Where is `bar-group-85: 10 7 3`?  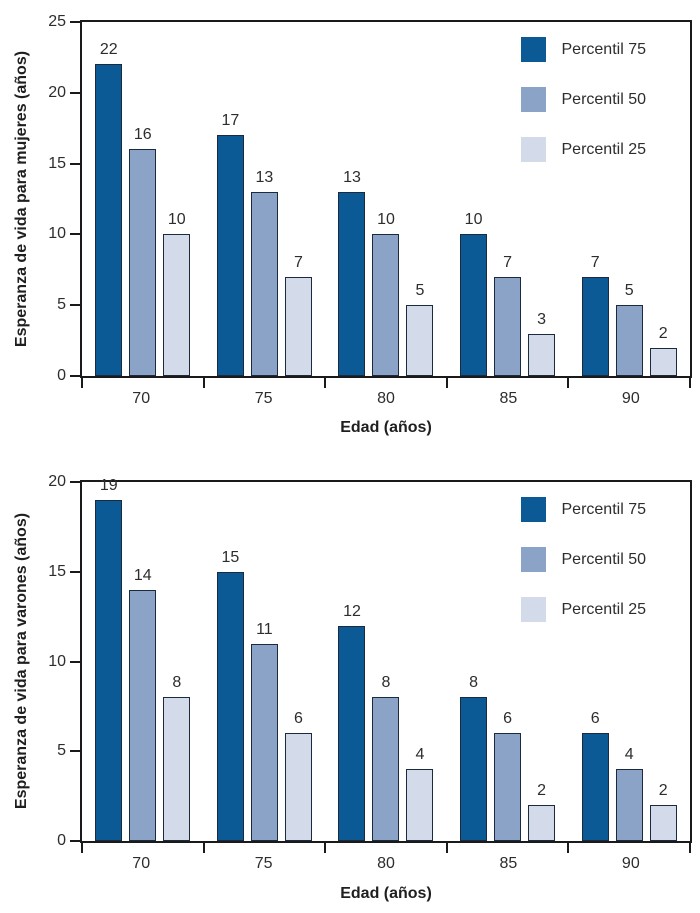
bar-group-85: 10 7 3 is located at coordinates (508, 199).